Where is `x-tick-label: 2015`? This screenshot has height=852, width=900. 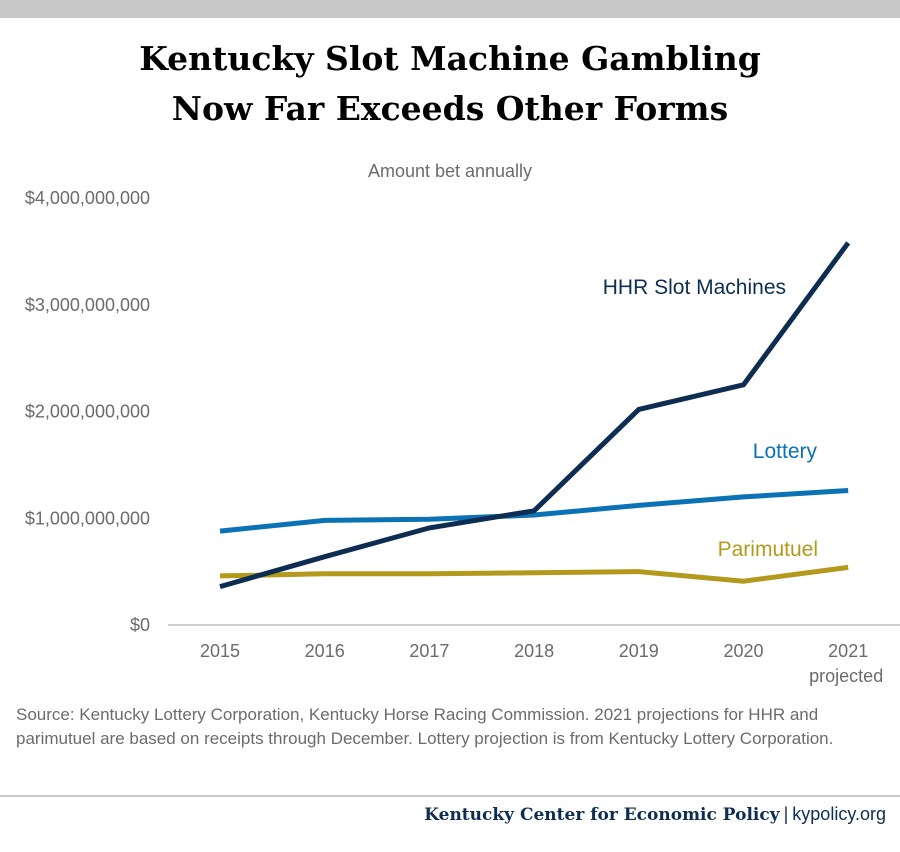
x-tick-label: 2015 is located at coordinates (220, 651).